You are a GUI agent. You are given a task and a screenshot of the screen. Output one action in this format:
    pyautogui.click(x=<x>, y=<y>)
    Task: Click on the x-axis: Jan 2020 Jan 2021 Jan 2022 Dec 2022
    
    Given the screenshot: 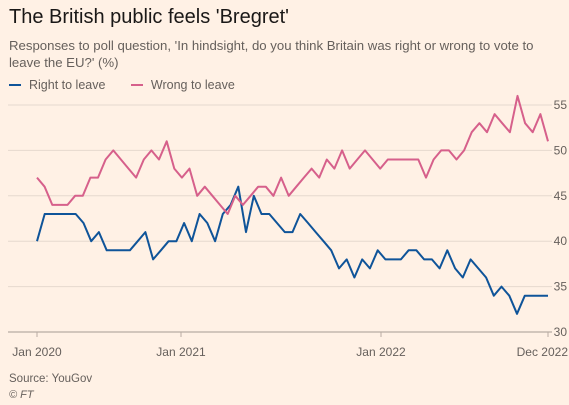 What is the action you would take?
    pyautogui.click(x=290, y=345)
    